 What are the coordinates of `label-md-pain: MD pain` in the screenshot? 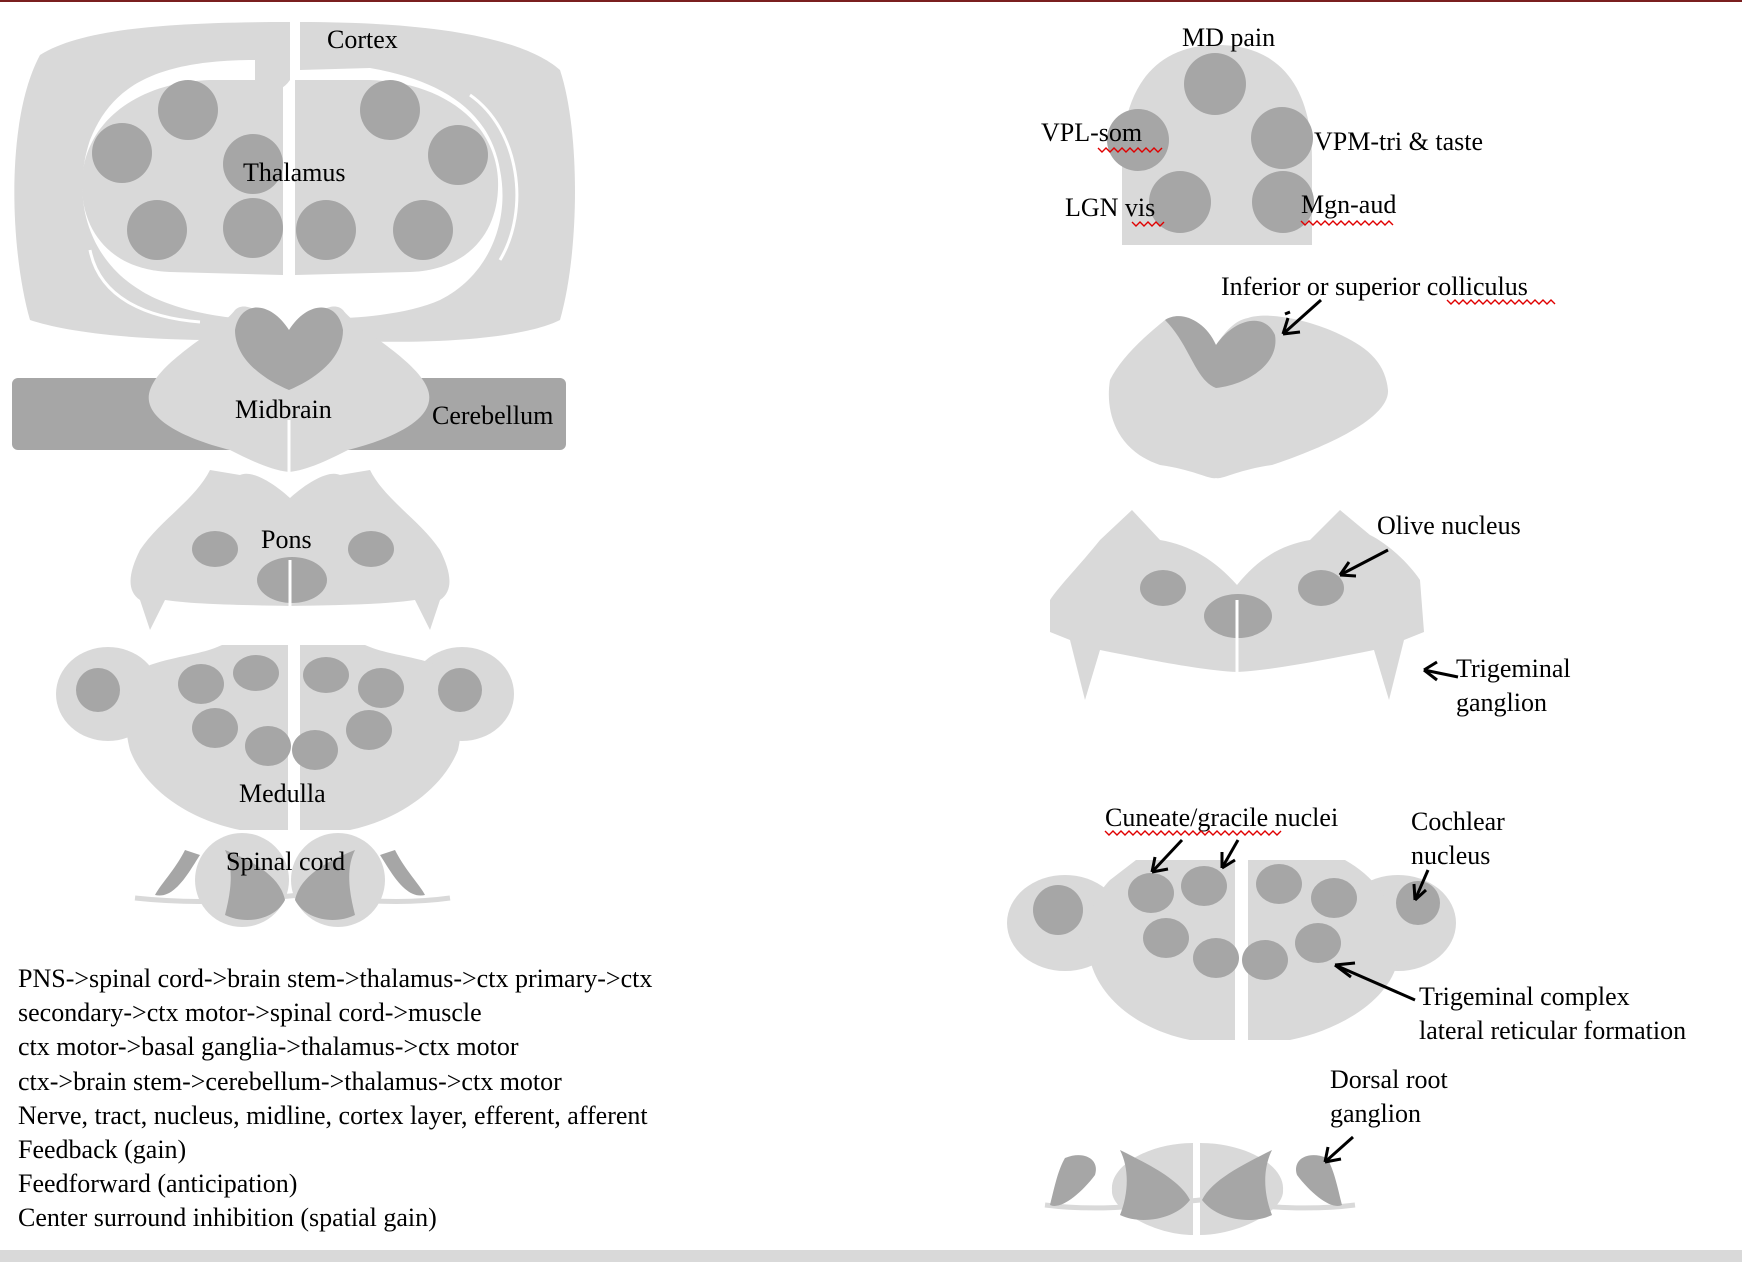 It's located at (1228, 37).